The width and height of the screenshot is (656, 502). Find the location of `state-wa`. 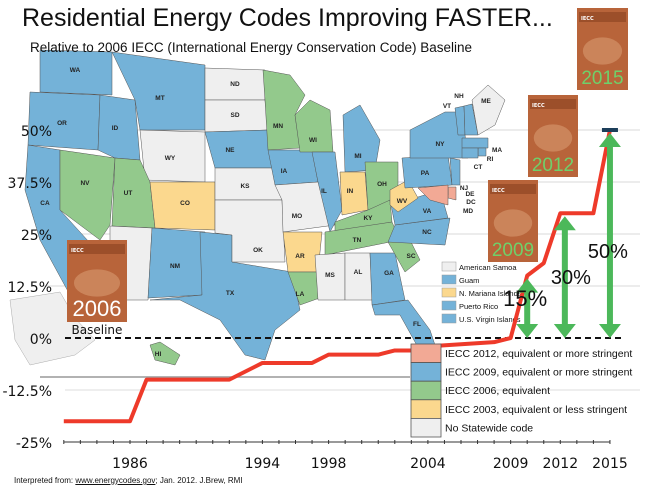

state-wa is located at coordinates (76, 72).